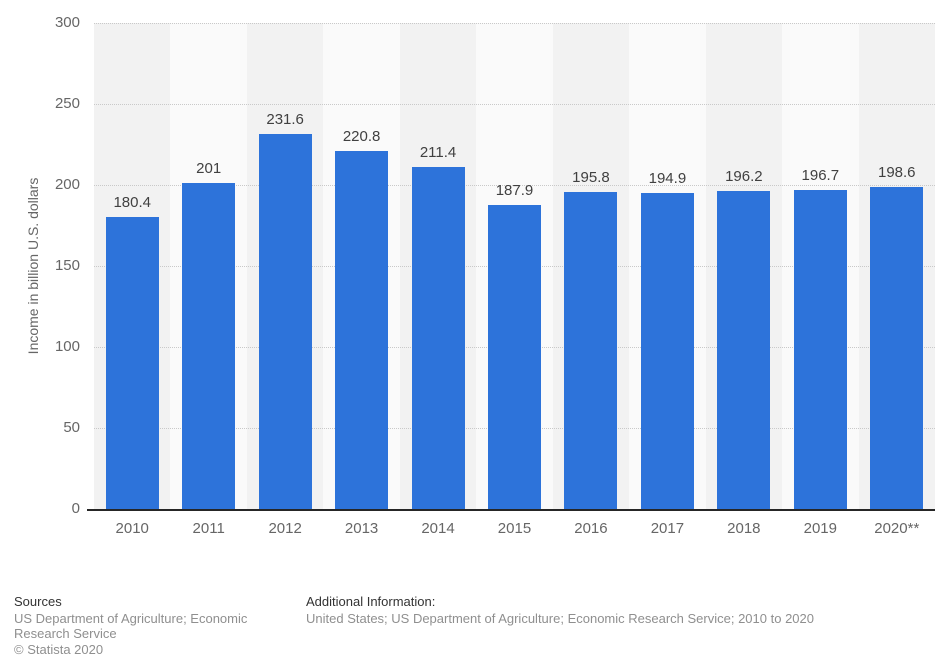  I want to click on x-tick-label: 2012, so click(285, 528).